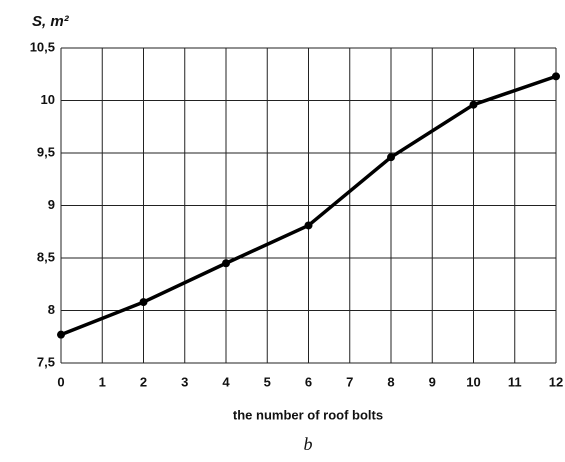  I want to click on y-tick-label: 8,5, so click(46, 256).